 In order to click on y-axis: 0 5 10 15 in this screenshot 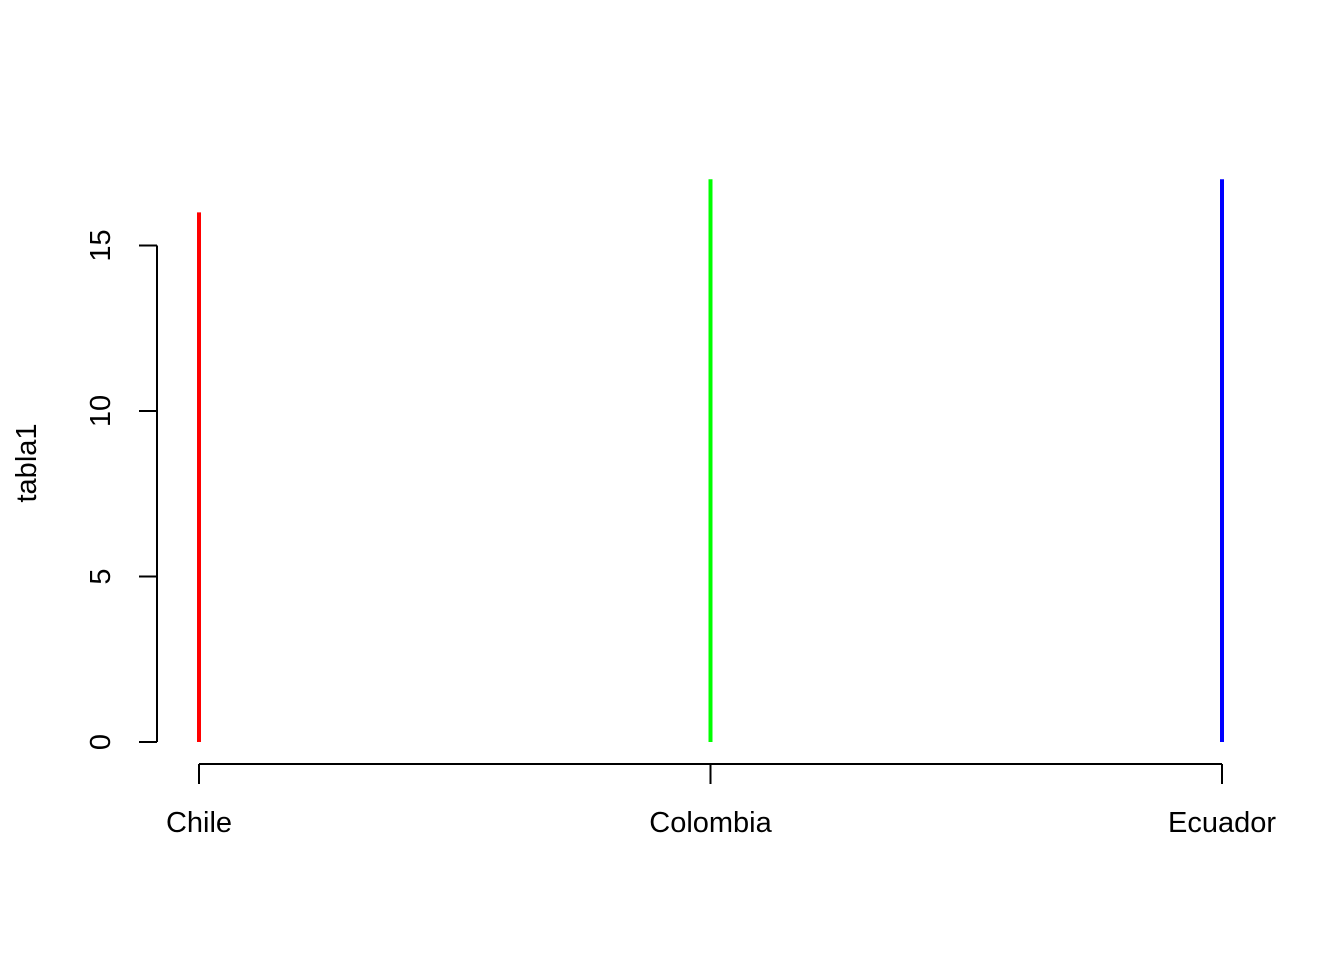, I will do `click(121, 489)`.